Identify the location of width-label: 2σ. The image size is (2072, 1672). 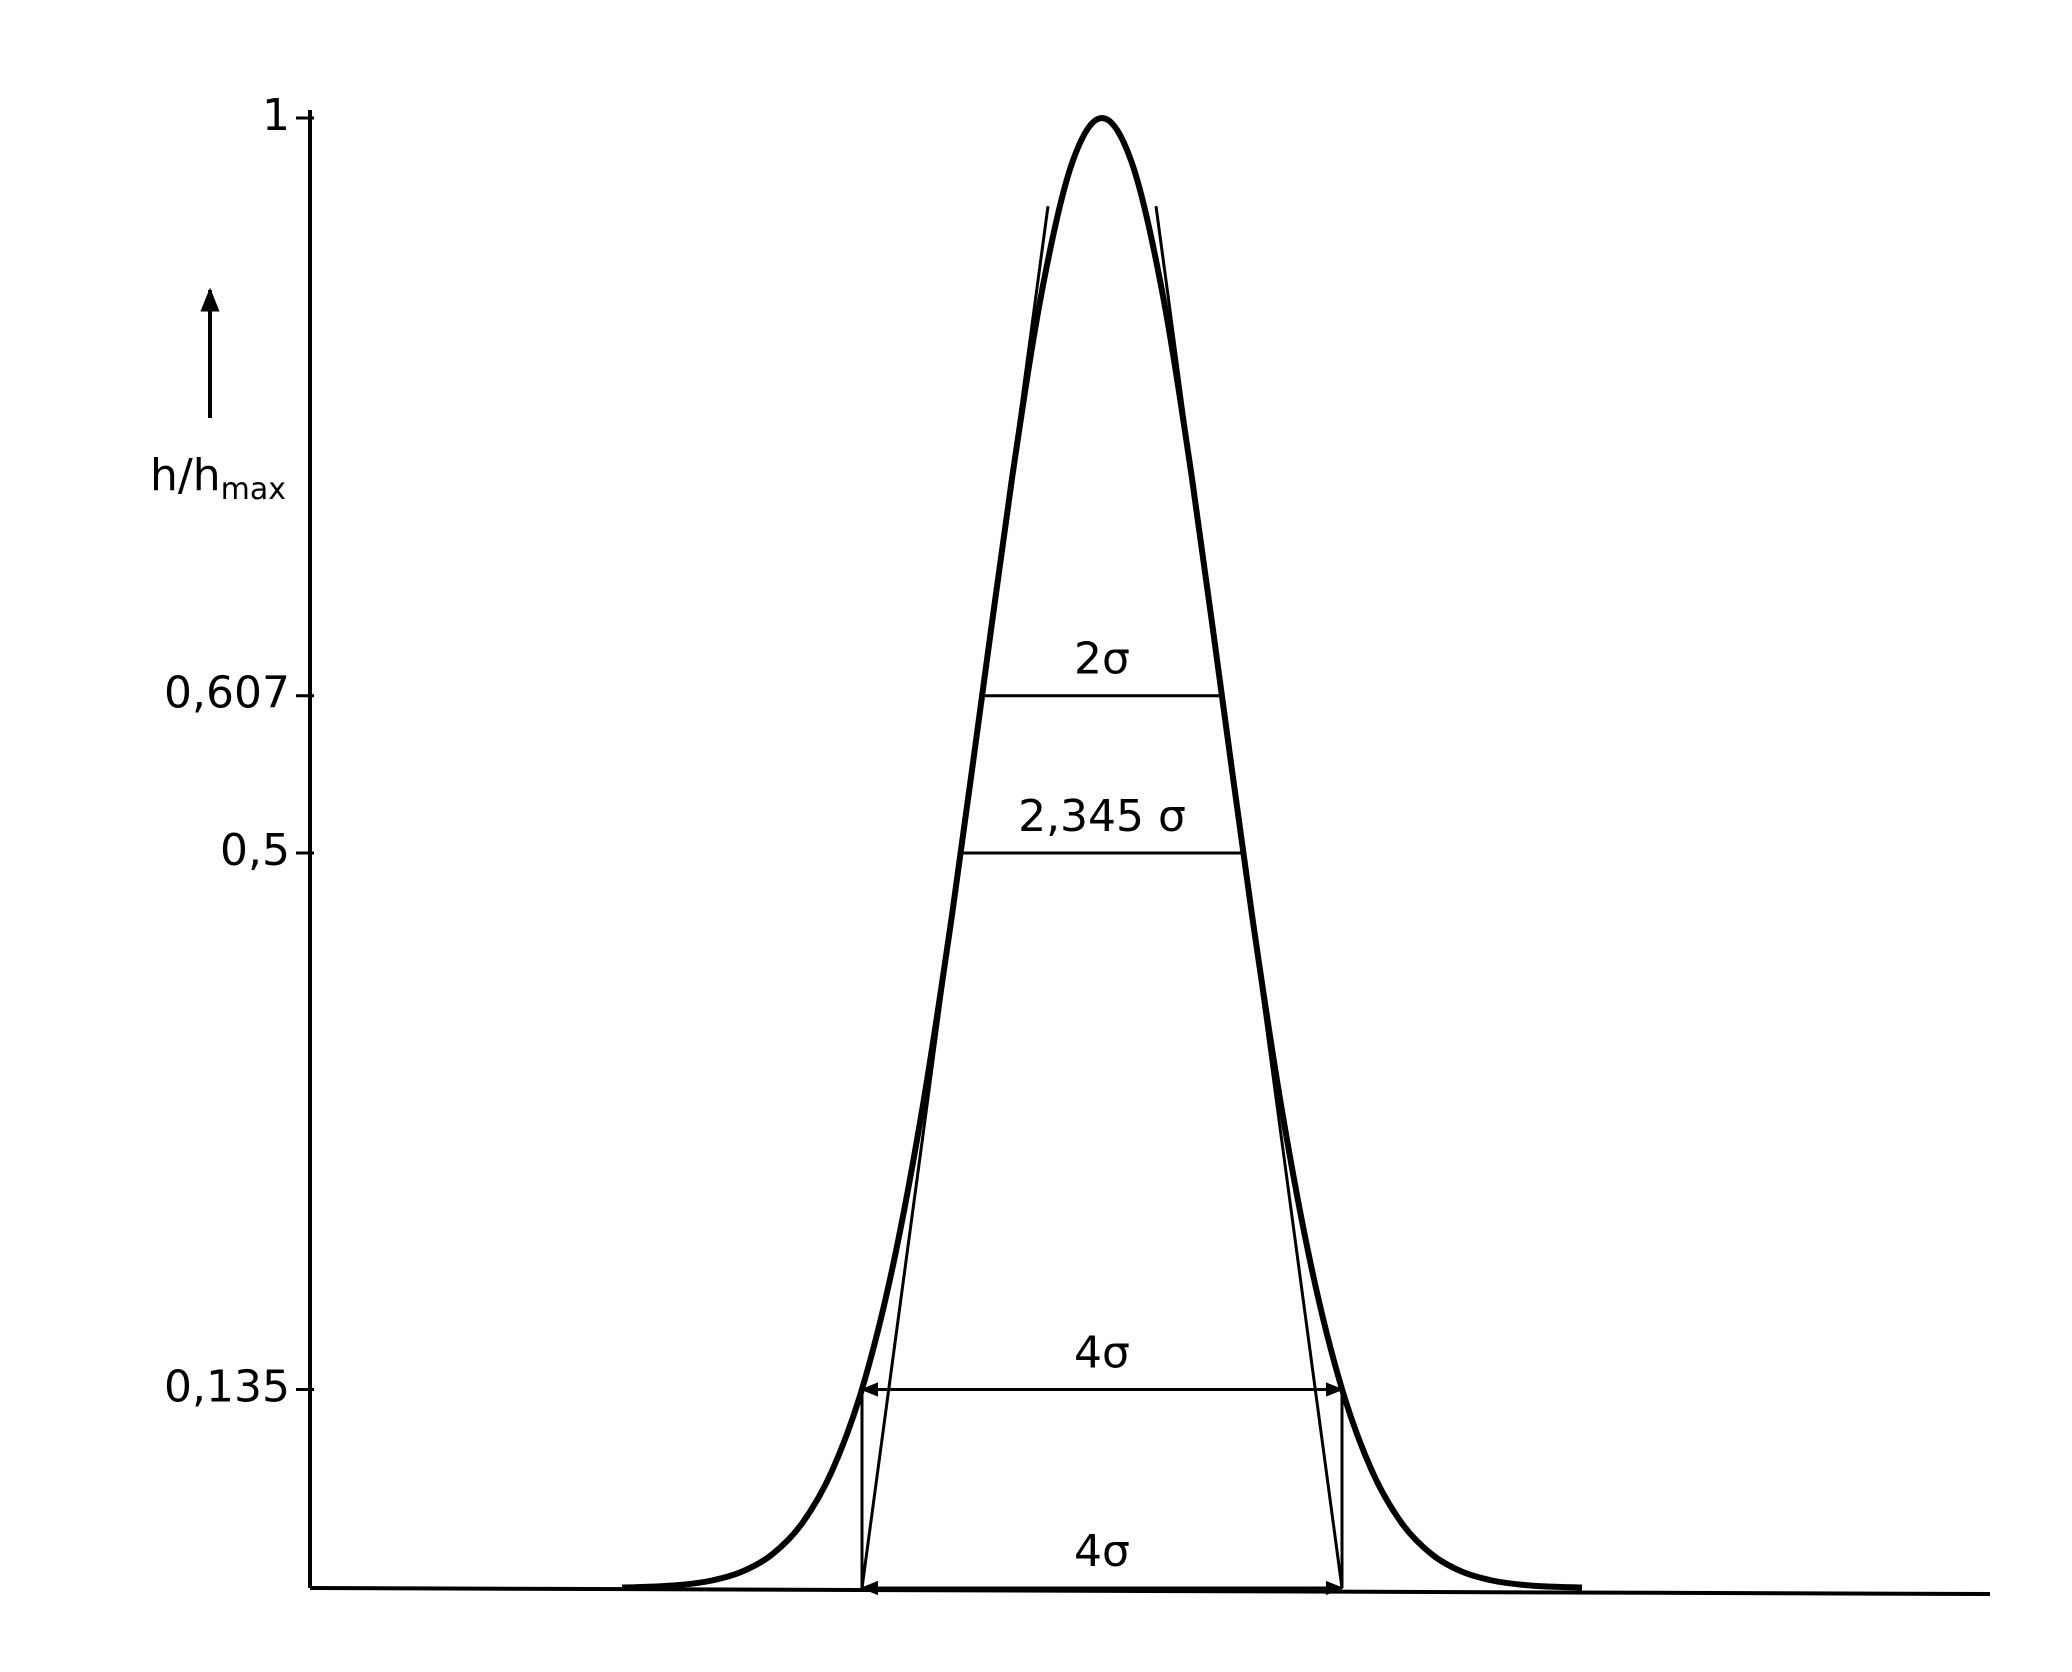
(1102, 659).